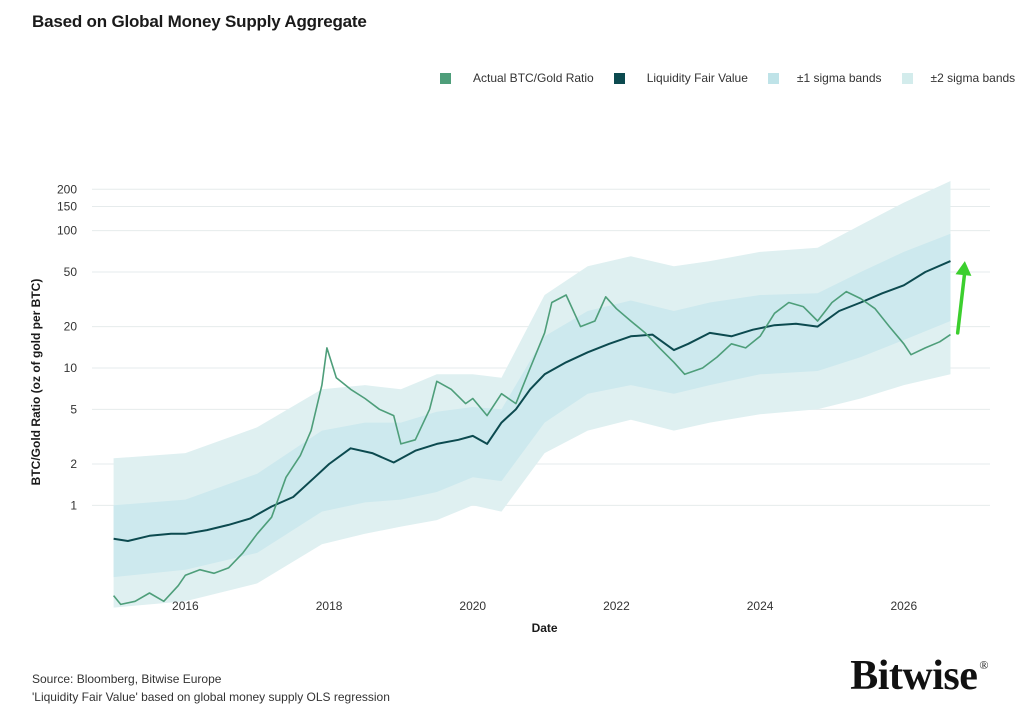 This screenshot has width=1024, height=712. Describe the element at coordinates (71, 272) in the screenshot. I see `y-tick-label-50: 50` at that location.